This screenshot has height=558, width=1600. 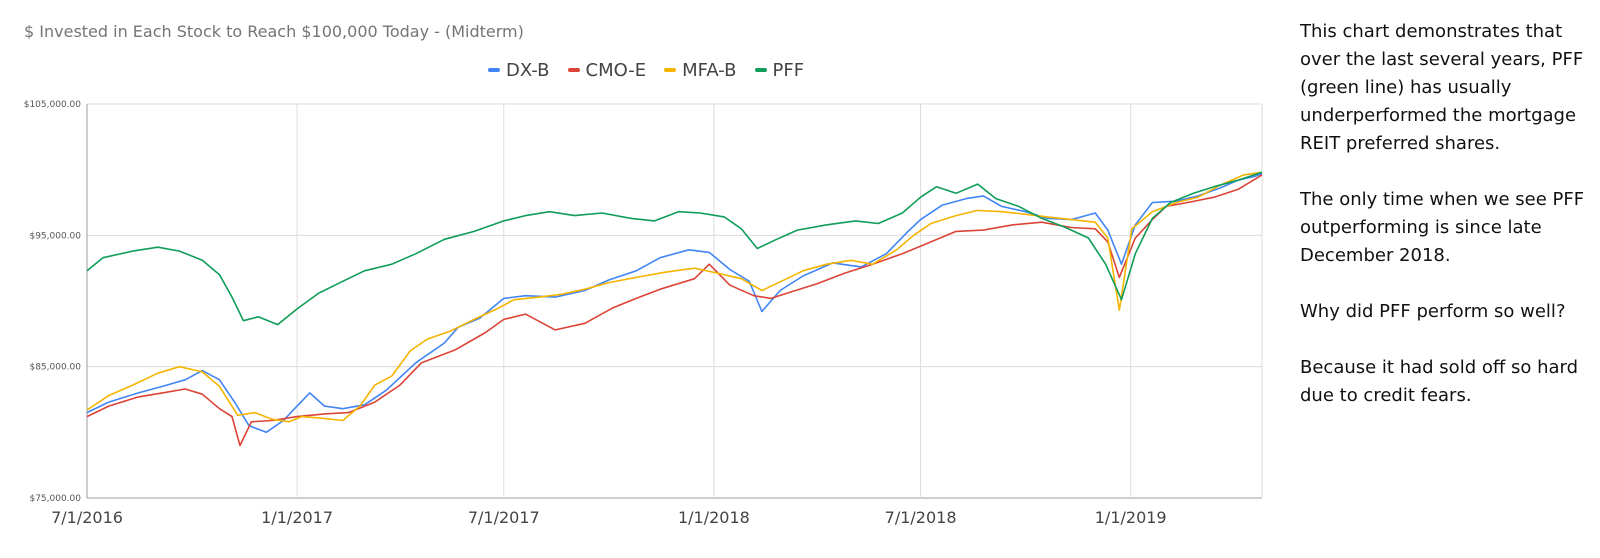 I want to click on legend-swatch-pff, so click(x=760, y=70).